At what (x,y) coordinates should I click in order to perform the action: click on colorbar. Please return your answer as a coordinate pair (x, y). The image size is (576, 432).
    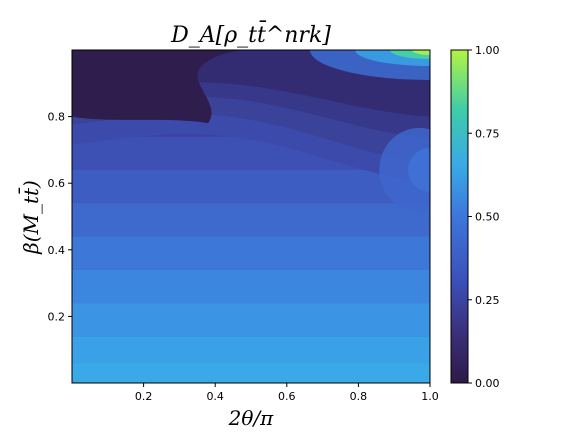
    Looking at the image, I should click on (459, 216).